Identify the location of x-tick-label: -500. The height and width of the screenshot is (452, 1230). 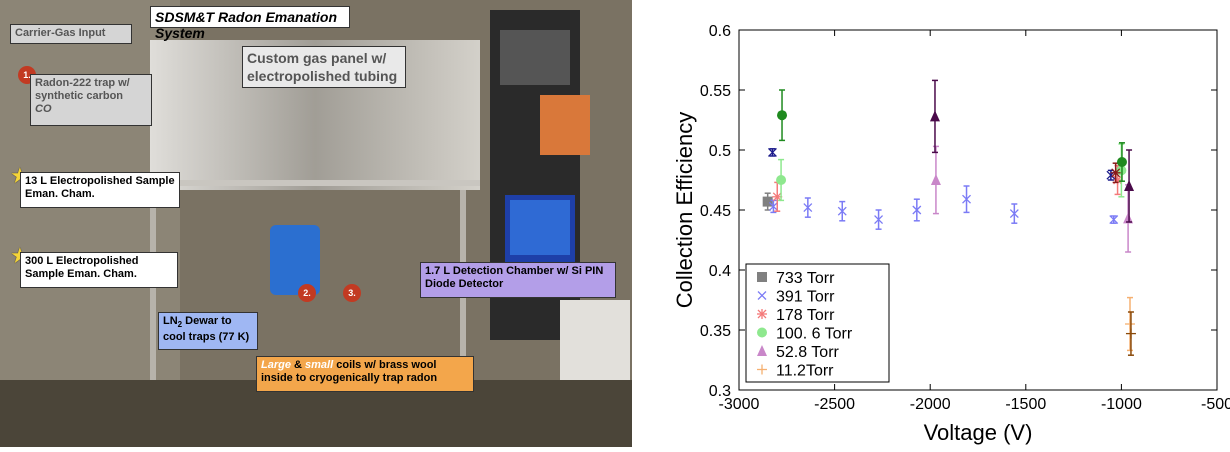
(1215, 404).